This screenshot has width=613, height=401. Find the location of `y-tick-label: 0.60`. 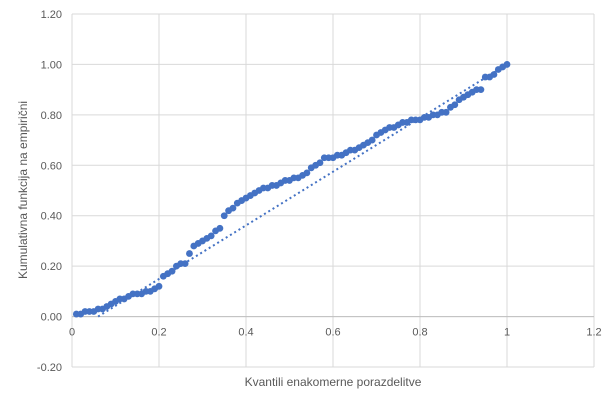

y-tick-label: 0.60 is located at coordinates (51, 166).